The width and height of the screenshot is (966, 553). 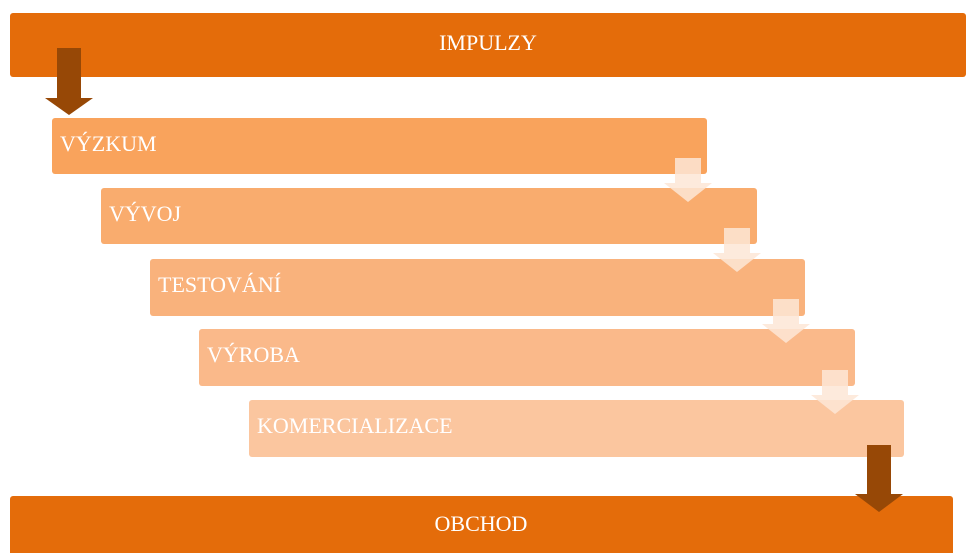 I want to click on footer-bar, so click(x=481, y=524).